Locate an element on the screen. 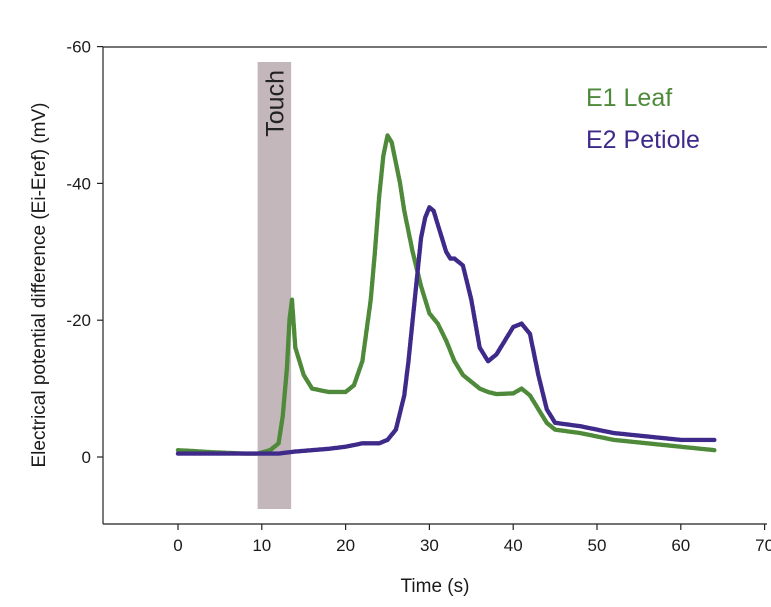 The height and width of the screenshot is (607, 771). y-tick-label: 0 is located at coordinates (86, 457).